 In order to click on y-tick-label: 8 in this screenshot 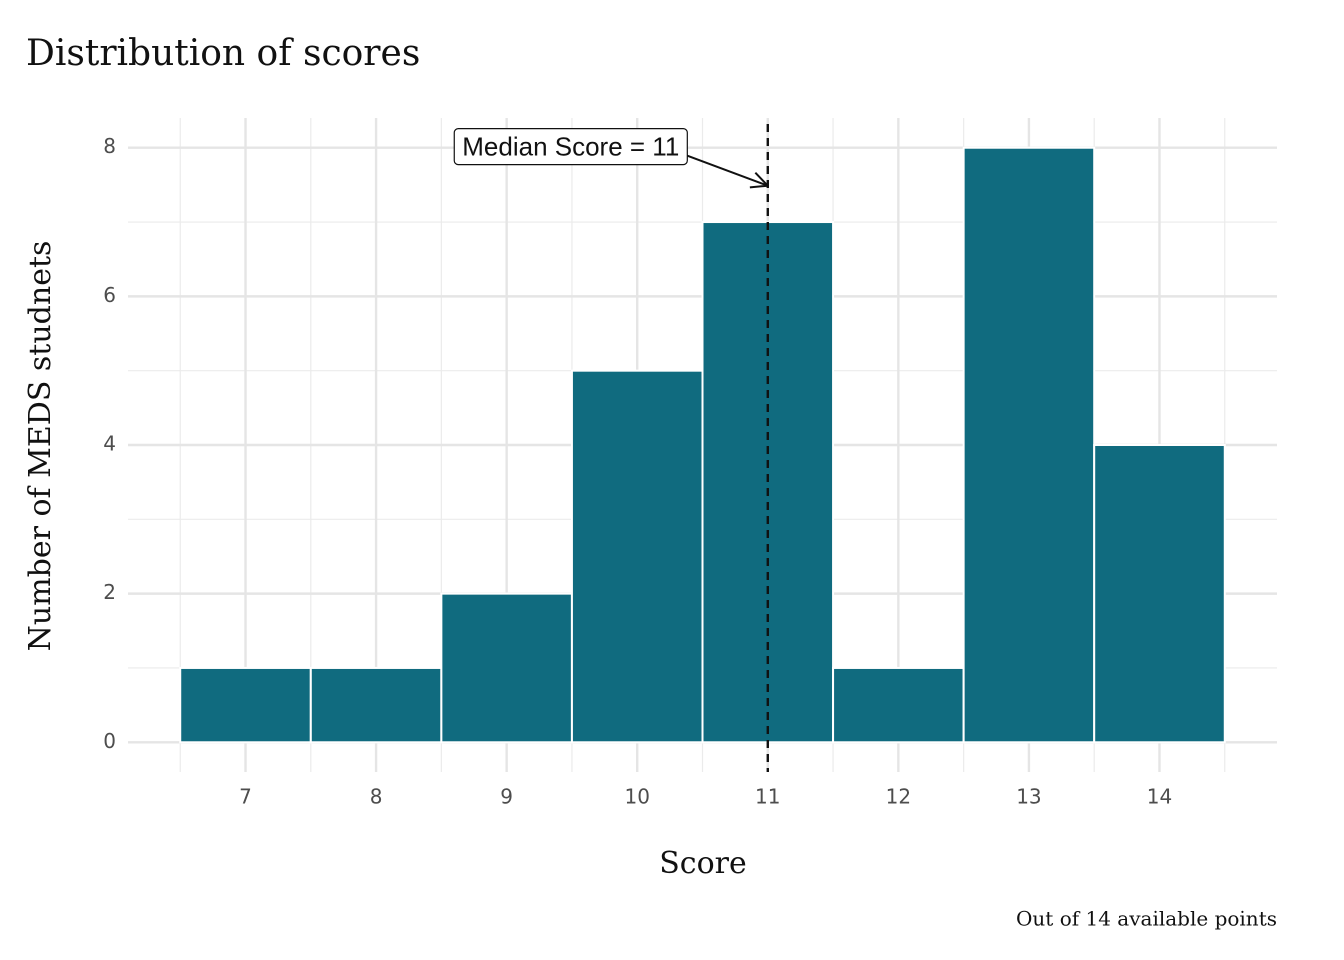, I will do `click(109, 146)`.